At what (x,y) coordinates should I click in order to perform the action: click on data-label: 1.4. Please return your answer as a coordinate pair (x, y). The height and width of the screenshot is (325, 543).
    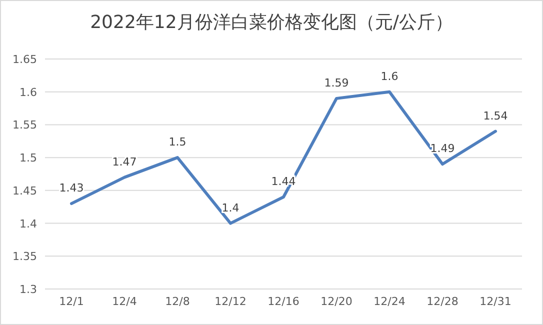
    Looking at the image, I should click on (231, 207).